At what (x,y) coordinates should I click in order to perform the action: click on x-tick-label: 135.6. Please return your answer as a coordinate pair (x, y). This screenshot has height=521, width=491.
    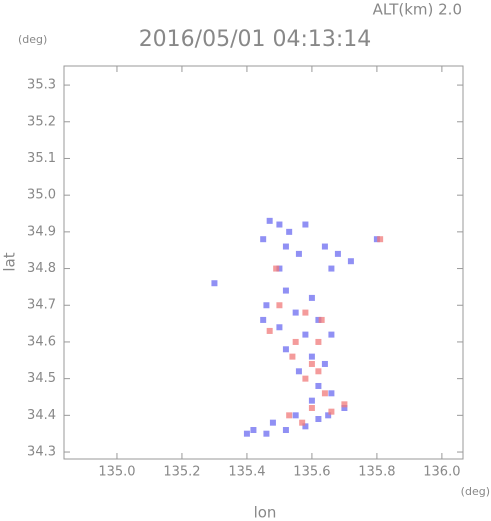
    Looking at the image, I should click on (311, 472).